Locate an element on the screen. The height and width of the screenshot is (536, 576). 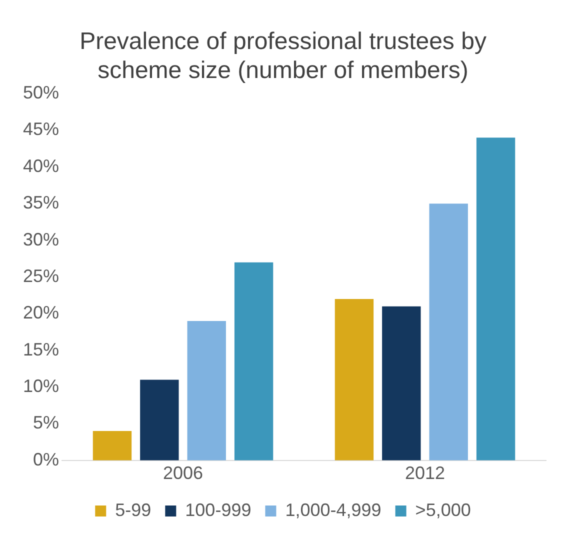
legend-label: 5-99 is located at coordinates (133, 510).